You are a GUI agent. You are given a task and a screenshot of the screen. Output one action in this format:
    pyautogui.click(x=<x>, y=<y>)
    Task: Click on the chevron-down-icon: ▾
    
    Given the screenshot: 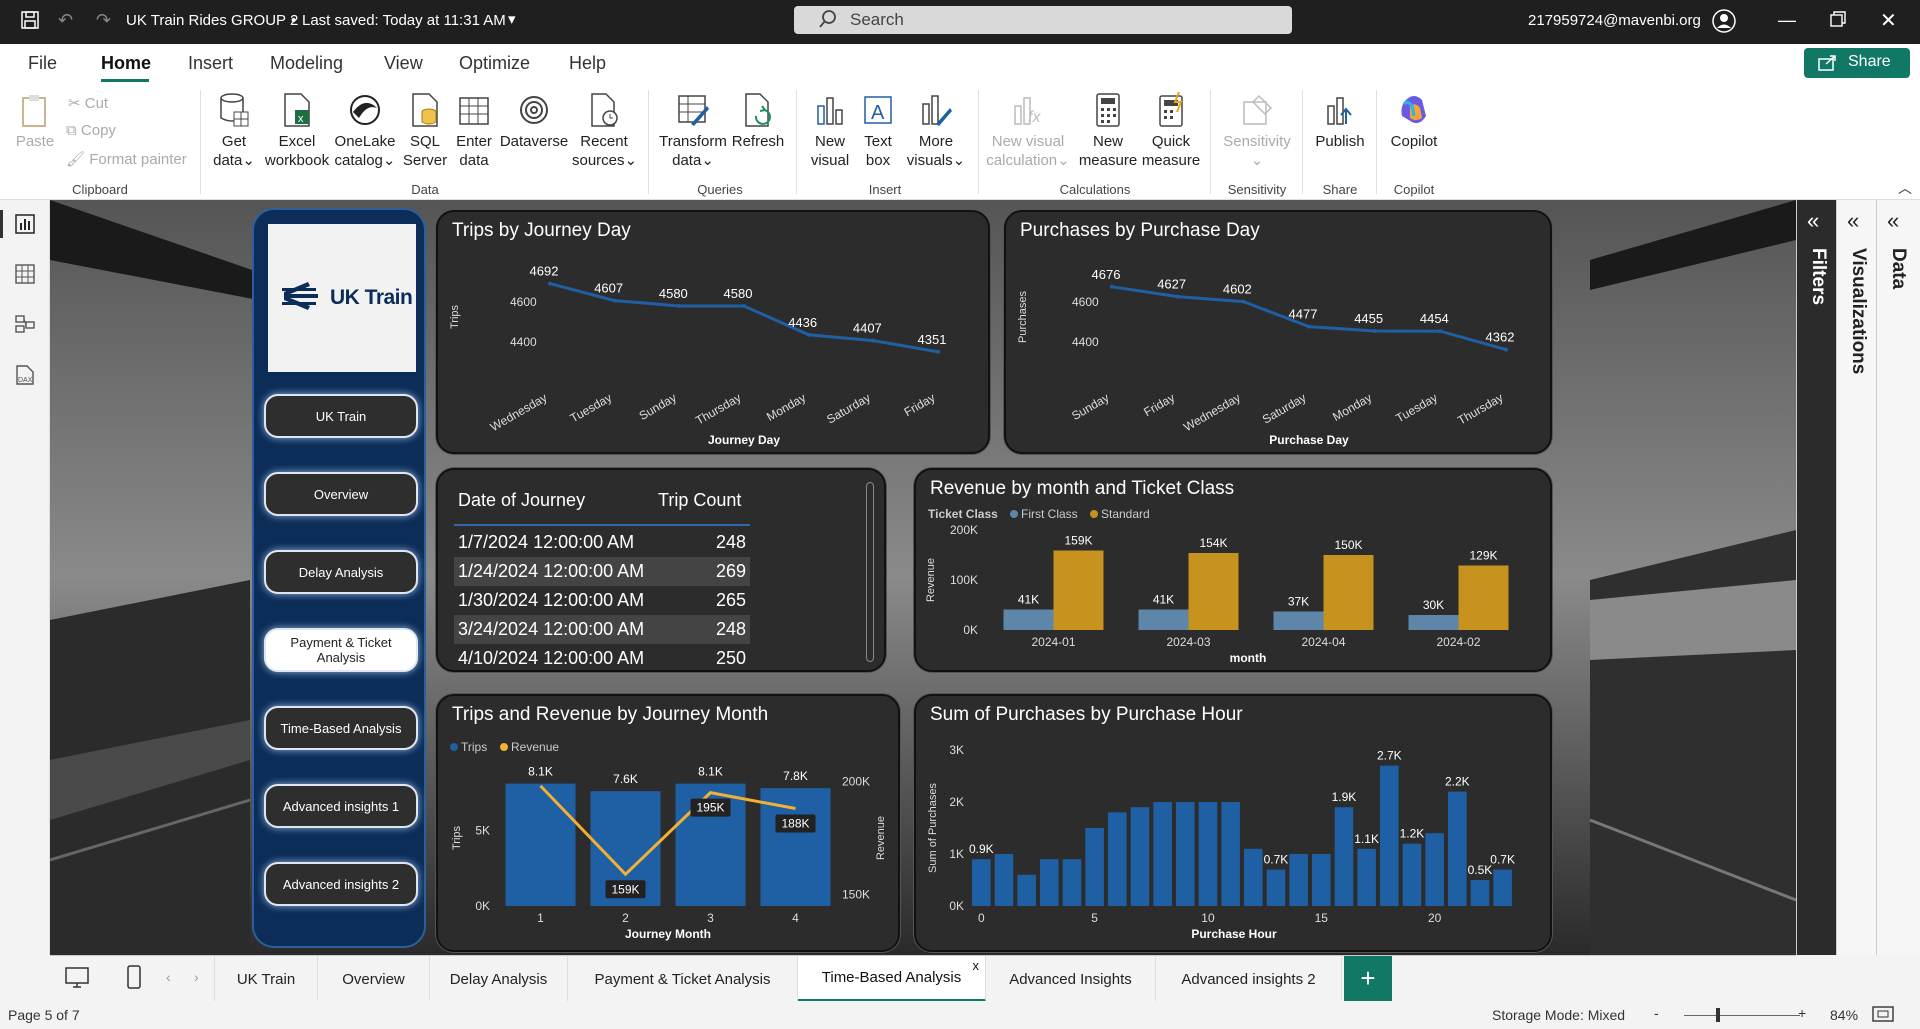 What is the action you would take?
    pyautogui.click(x=512, y=19)
    